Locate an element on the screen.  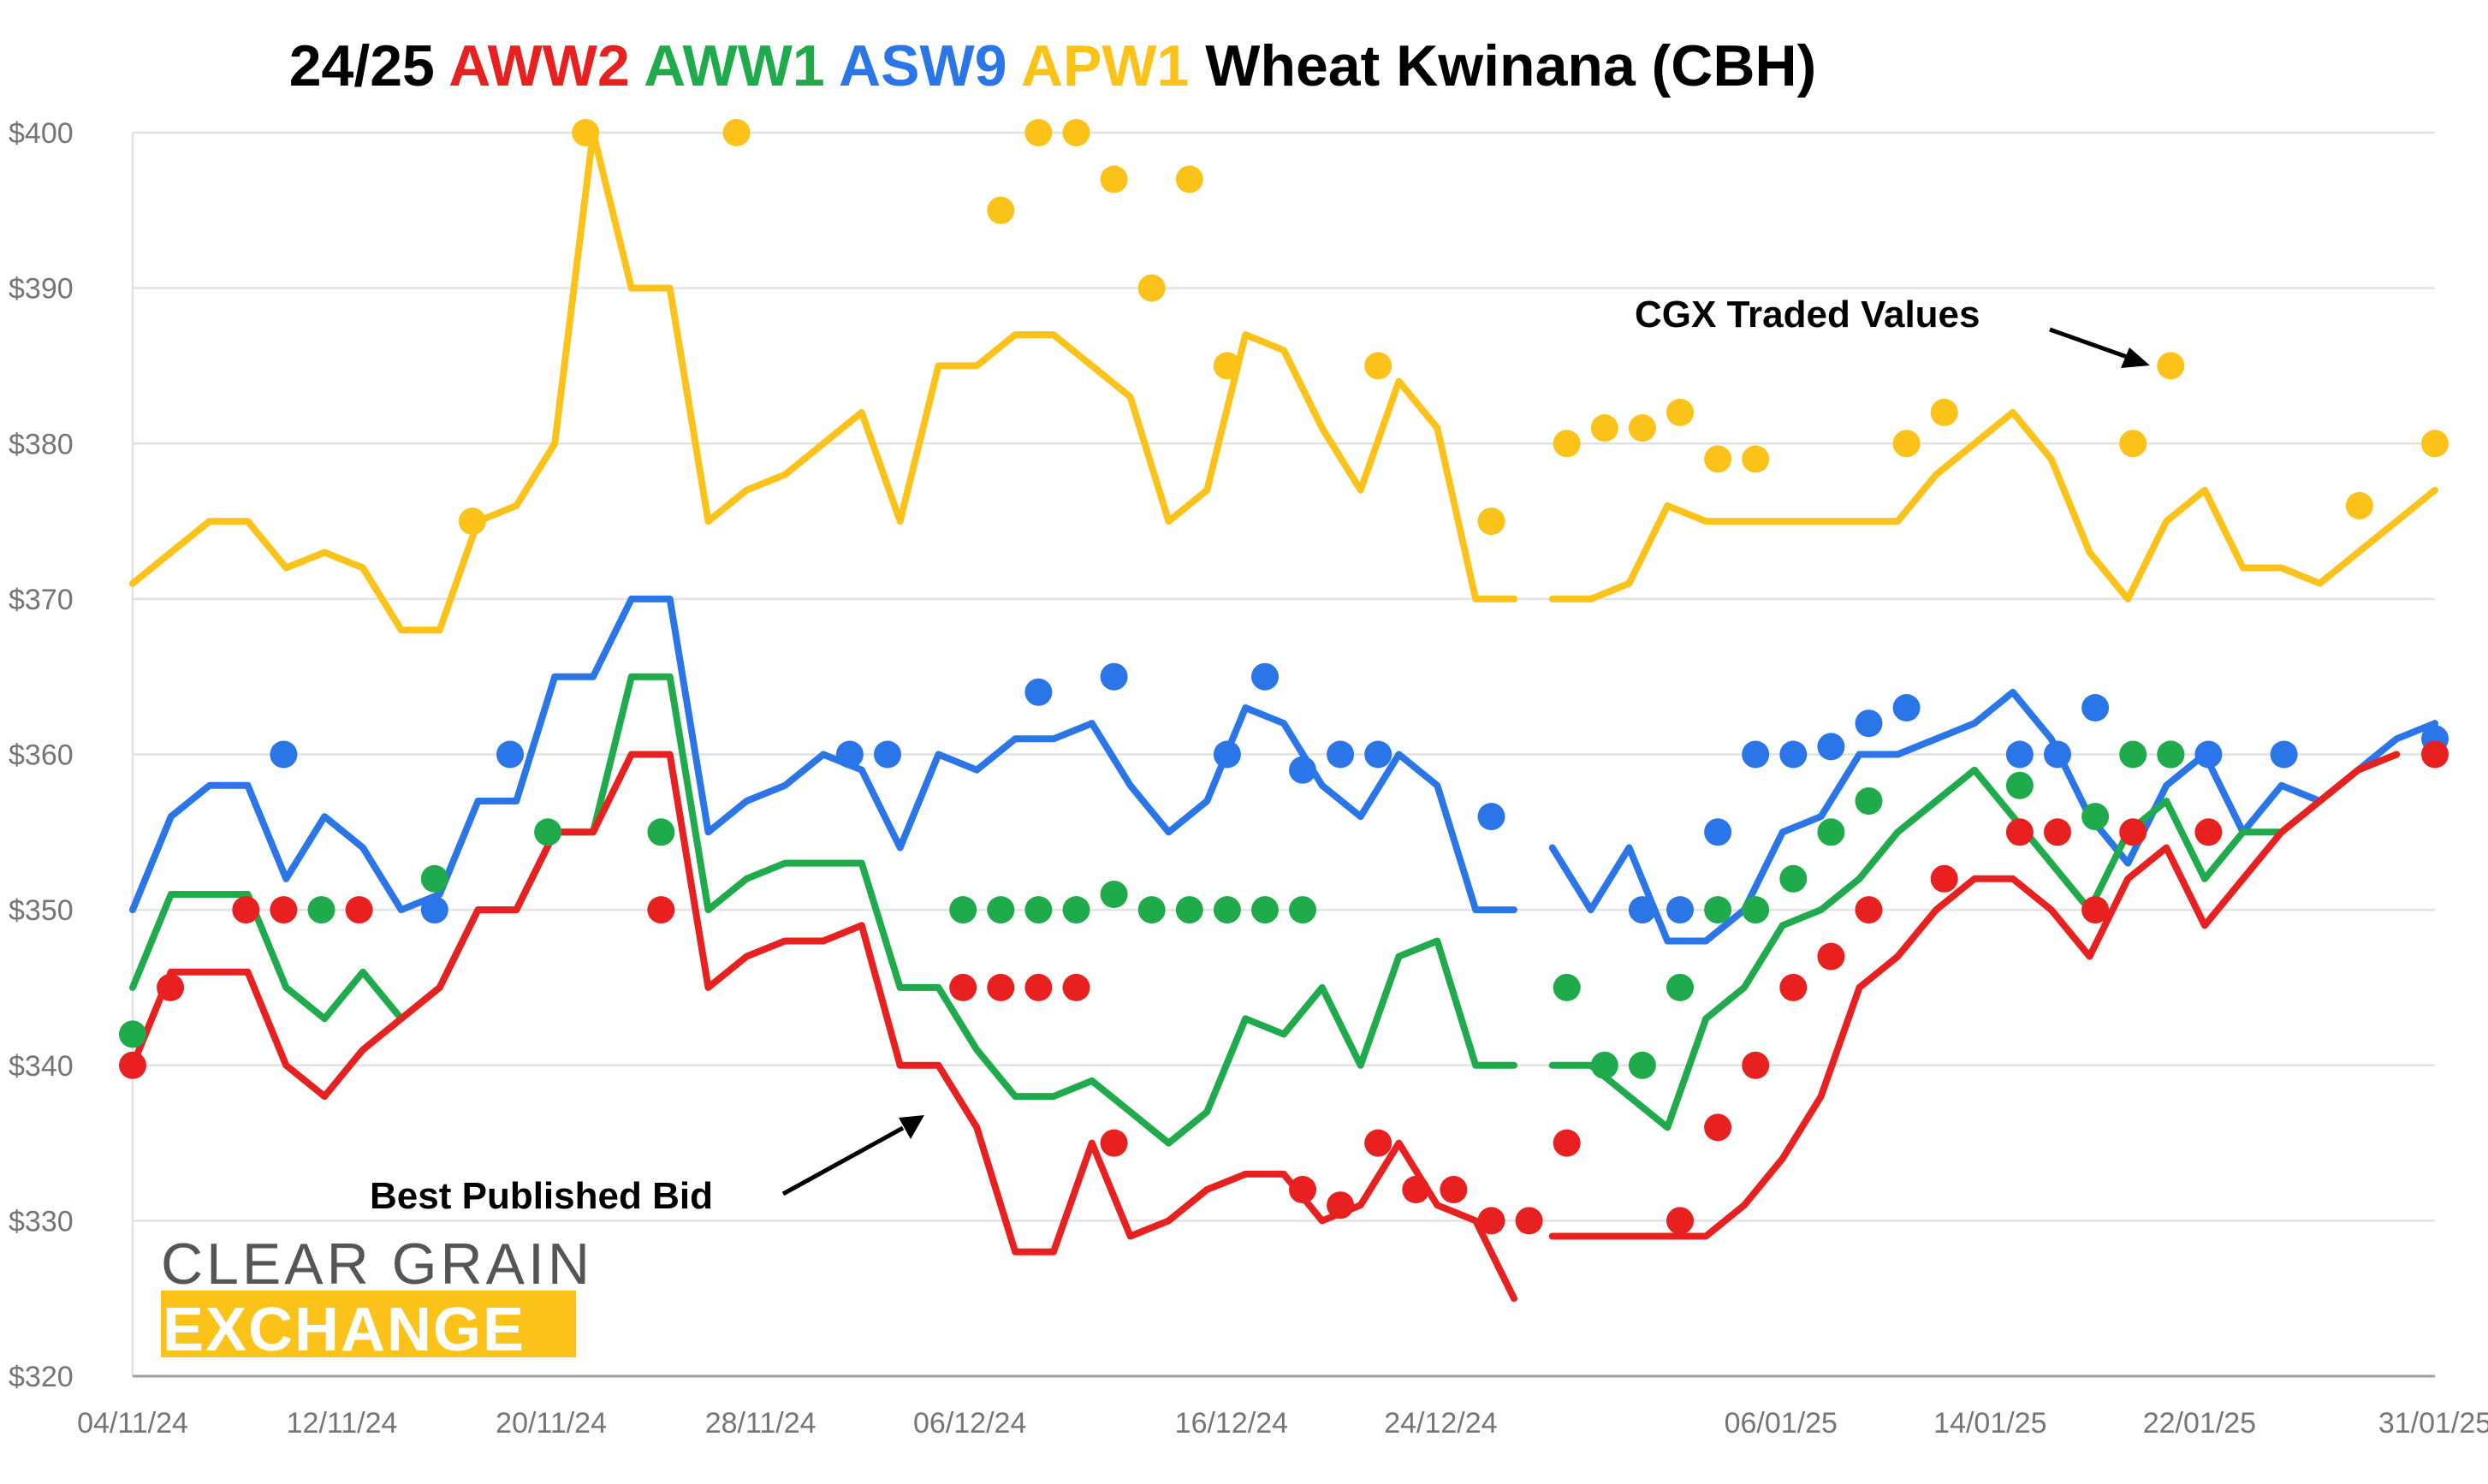
x-tick-label: 06/01/25 is located at coordinates (1781, 1423).